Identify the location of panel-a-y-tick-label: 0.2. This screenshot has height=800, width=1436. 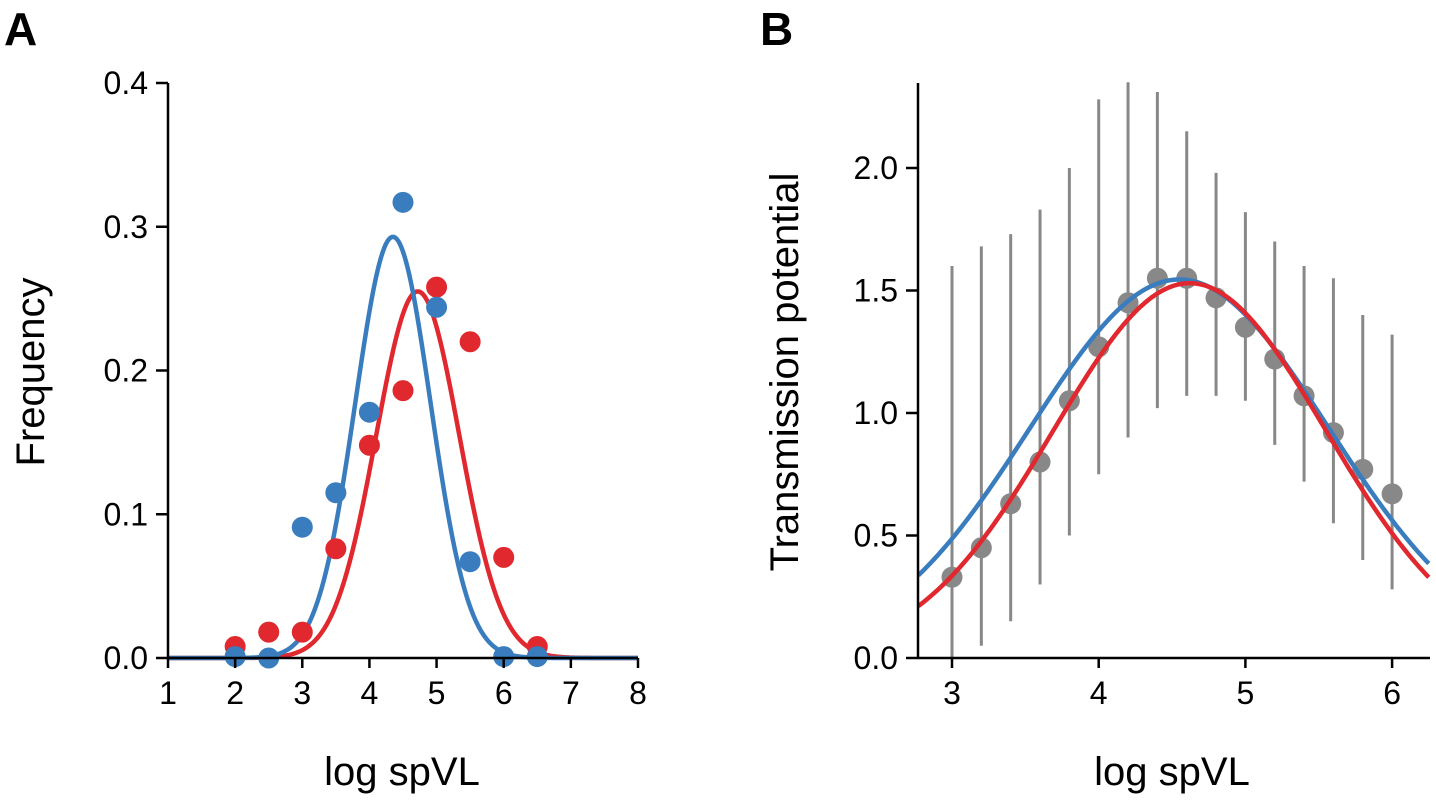
(126, 371).